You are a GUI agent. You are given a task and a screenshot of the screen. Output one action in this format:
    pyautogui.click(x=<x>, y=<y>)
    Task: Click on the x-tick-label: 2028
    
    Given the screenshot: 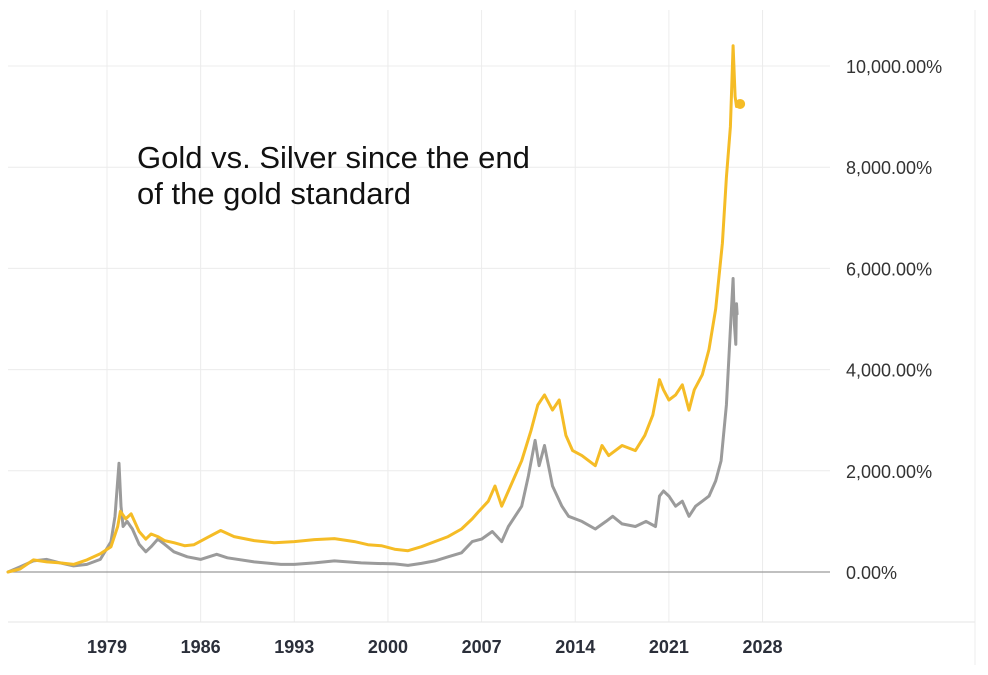 What is the action you would take?
    pyautogui.click(x=763, y=647)
    